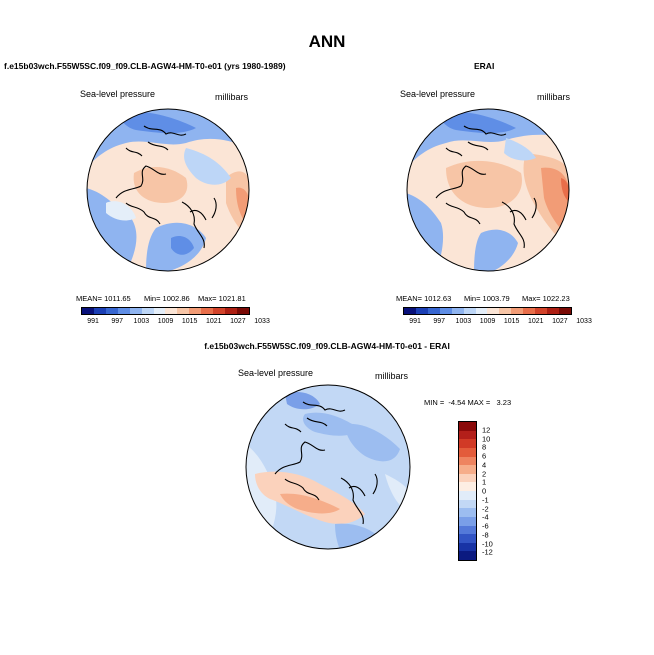 This screenshot has width=654, height=655. What do you see at coordinates (276, 373) in the screenshot?
I see `panel-3-variable: Sea-level pressure` at bounding box center [276, 373].